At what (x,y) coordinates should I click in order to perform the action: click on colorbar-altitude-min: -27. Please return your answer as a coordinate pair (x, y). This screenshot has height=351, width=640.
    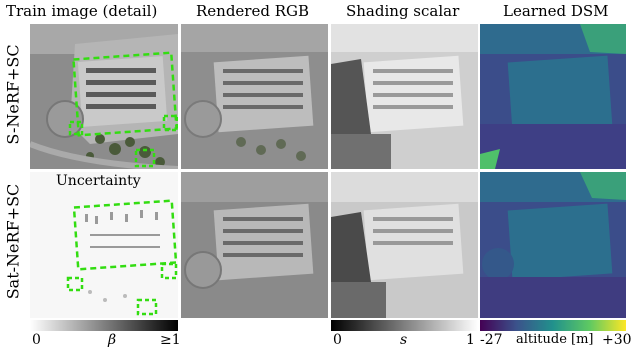
    Looking at the image, I should click on (491, 340).